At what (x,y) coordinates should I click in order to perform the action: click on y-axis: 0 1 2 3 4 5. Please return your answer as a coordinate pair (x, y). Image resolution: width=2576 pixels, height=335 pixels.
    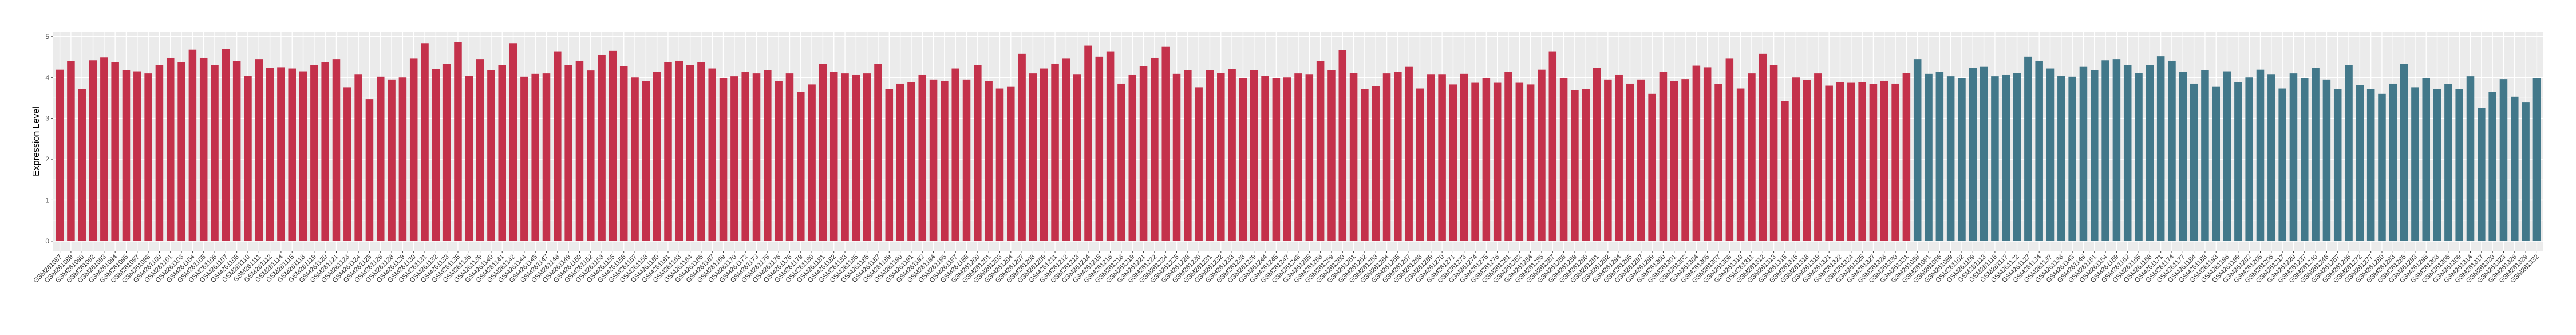
    Looking at the image, I should click on (49, 139).